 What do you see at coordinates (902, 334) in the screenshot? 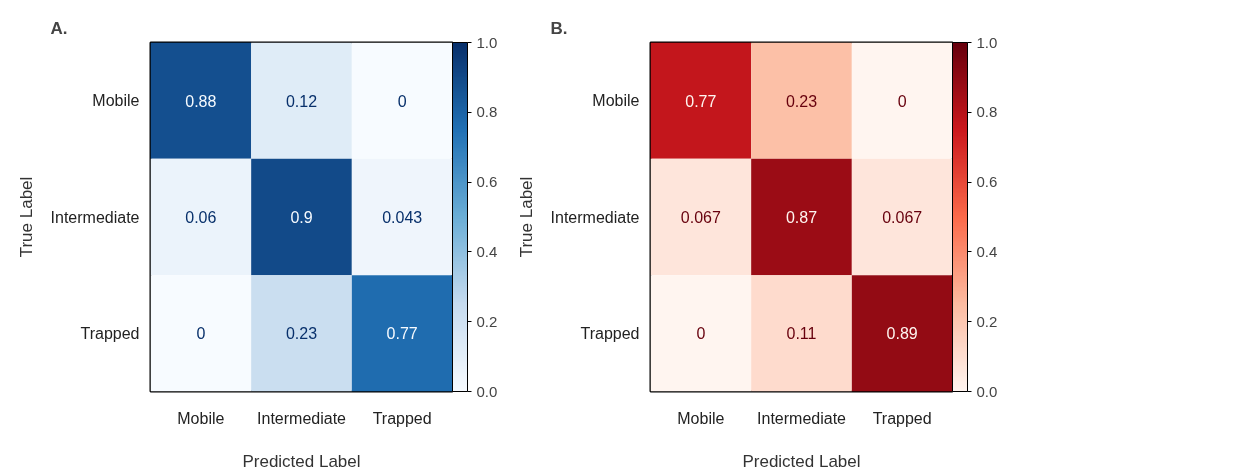
I see `data-label: 0.89` at bounding box center [902, 334].